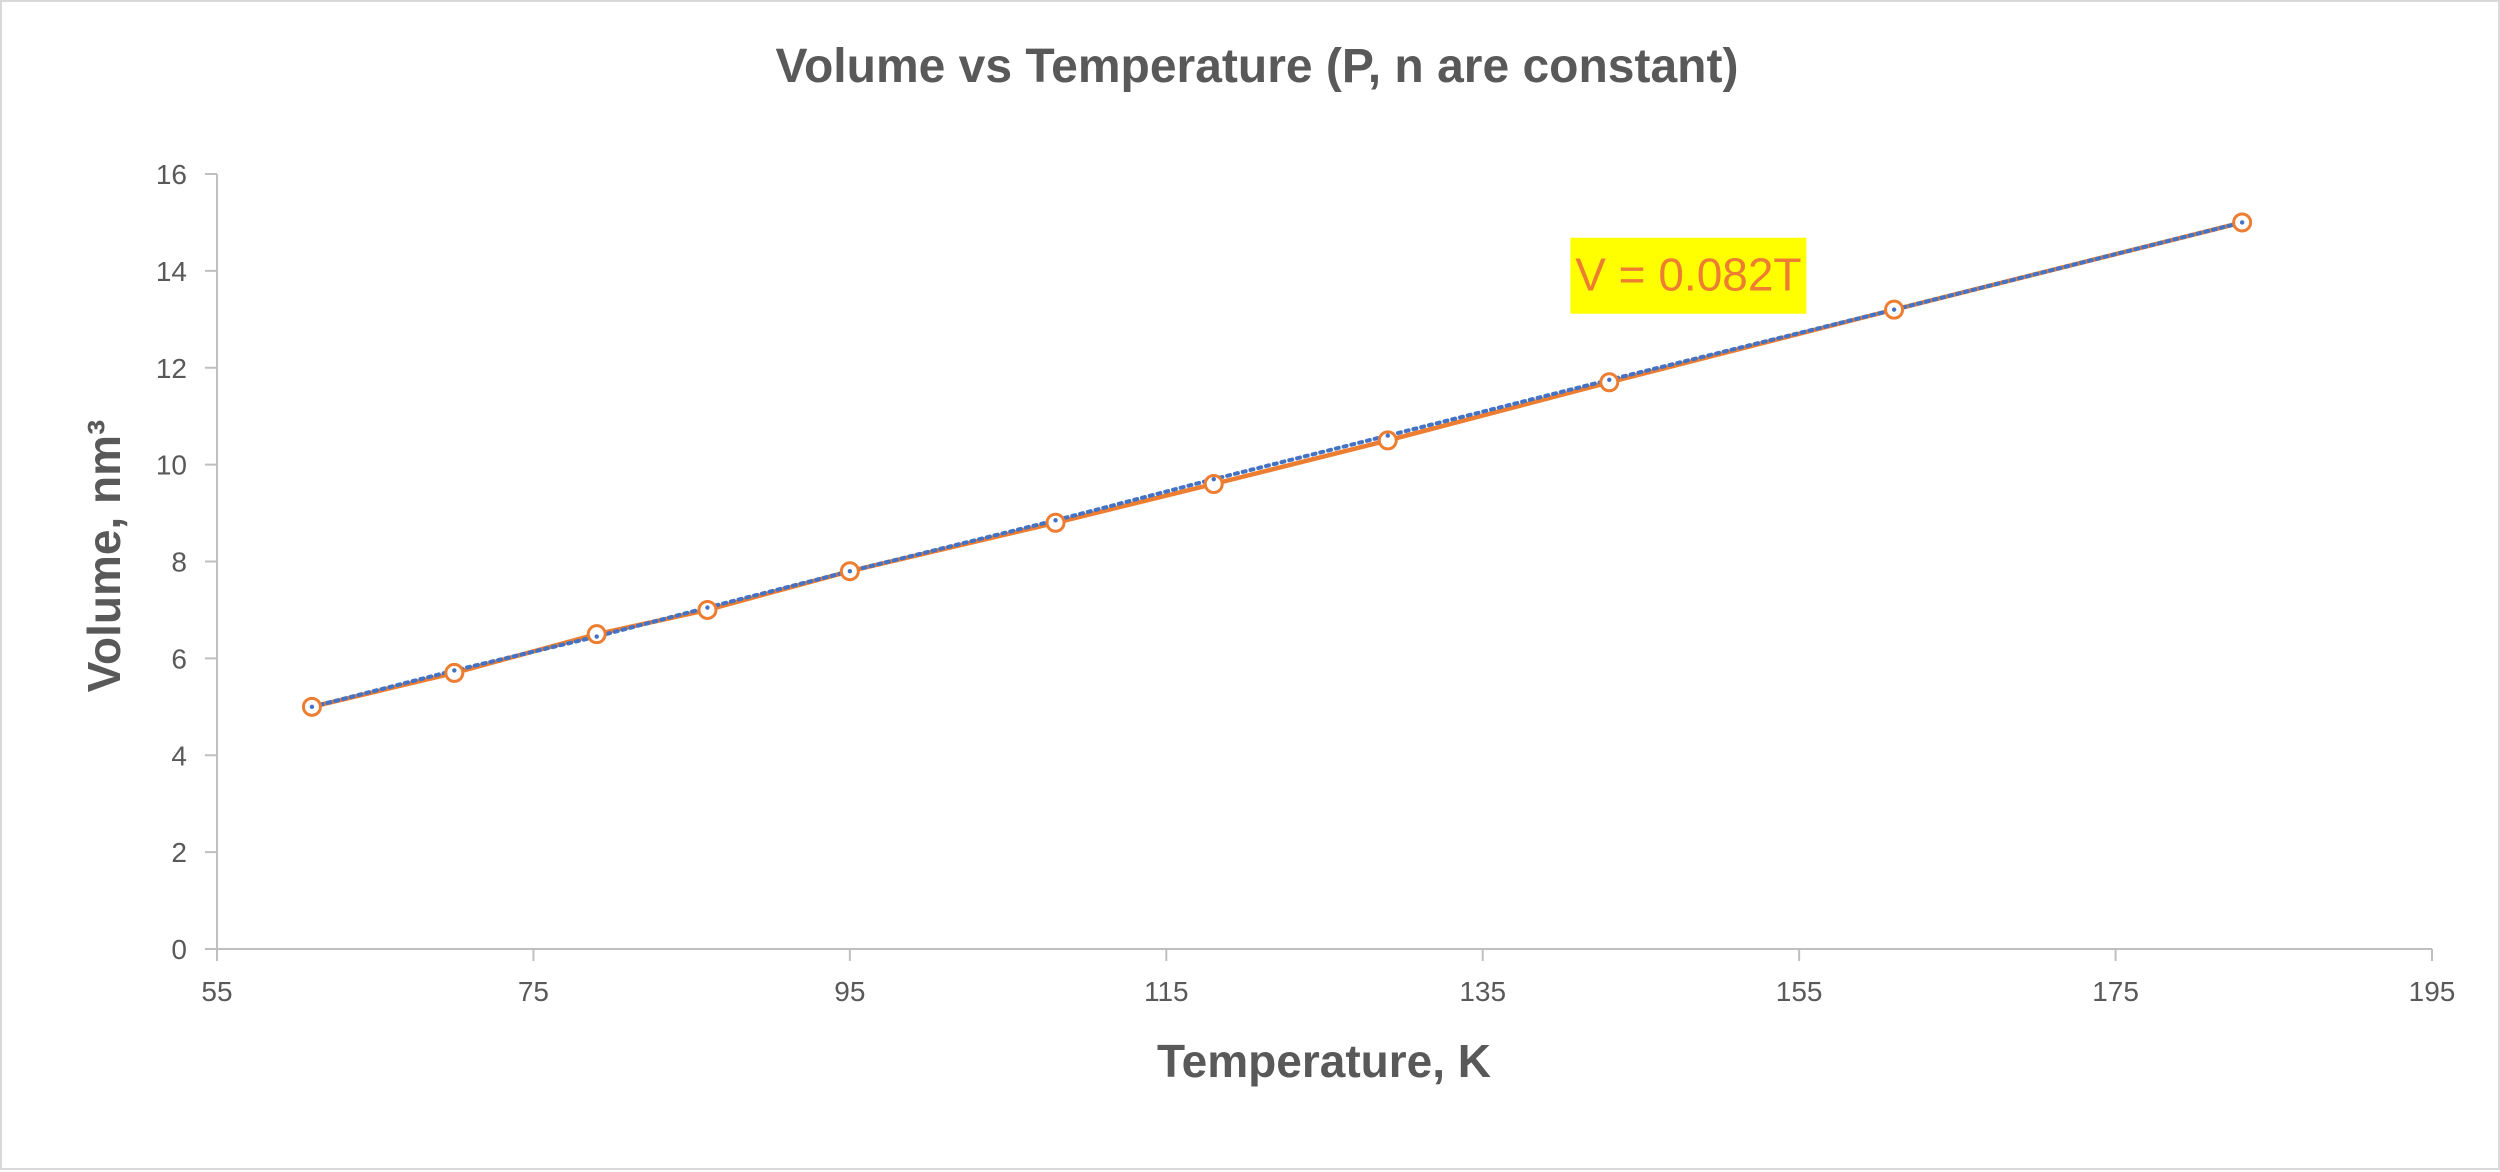  What do you see at coordinates (179, 852) in the screenshot?
I see `y-tick-label: 2` at bounding box center [179, 852].